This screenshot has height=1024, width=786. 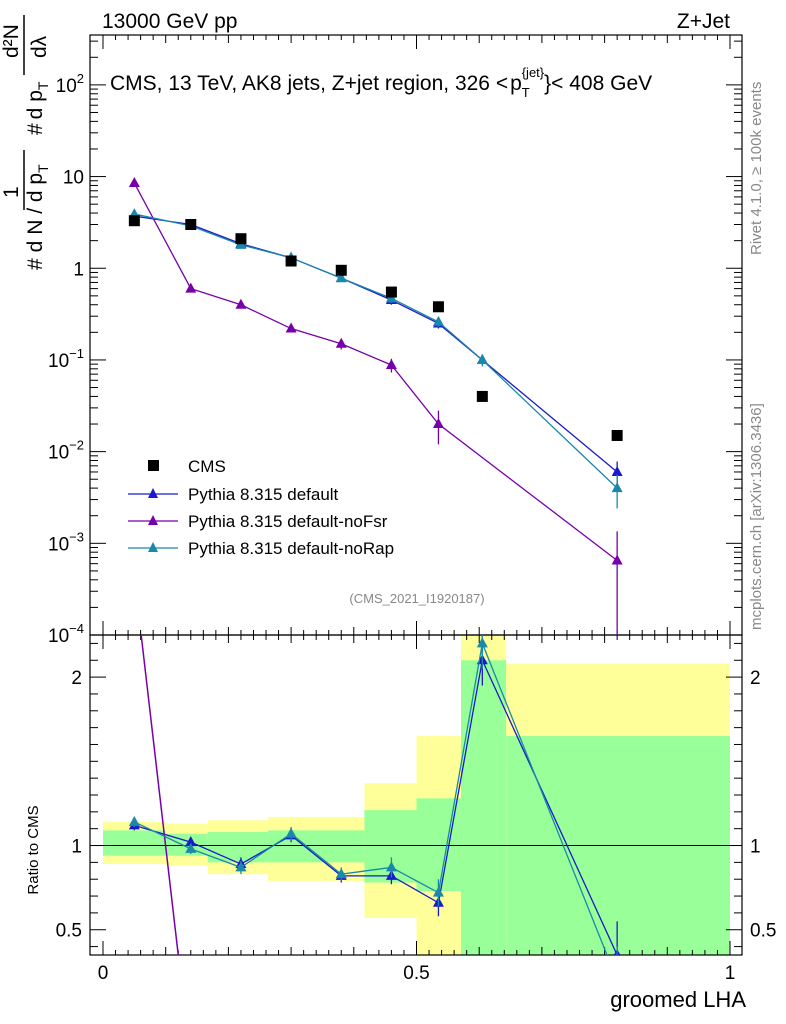 What do you see at coordinates (37, 108) in the screenshot?
I see `svg-text: #d pT` at bounding box center [37, 108].